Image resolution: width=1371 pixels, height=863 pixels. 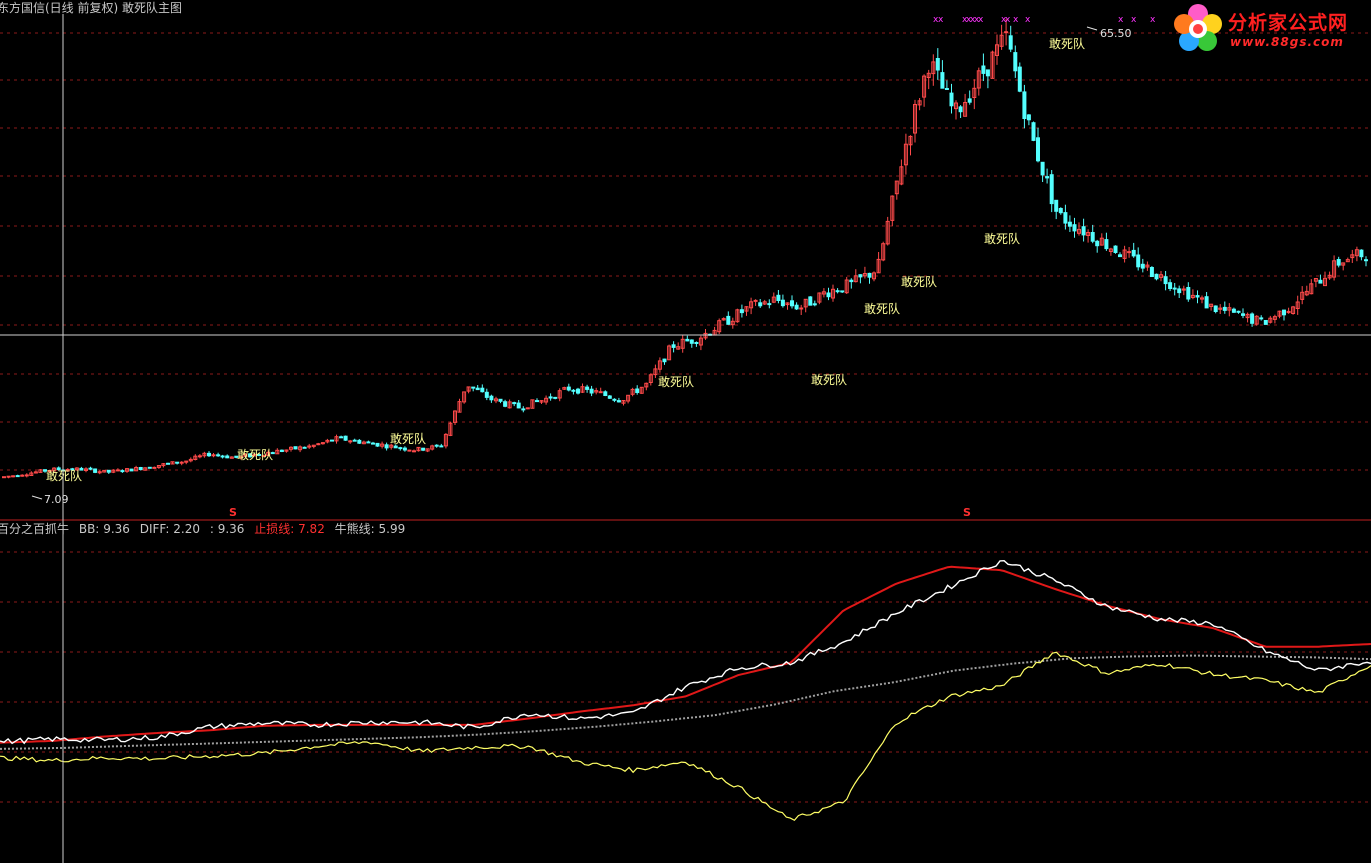 What do you see at coordinates (233, 512) in the screenshot?
I see `sell-marker: S` at bounding box center [233, 512].